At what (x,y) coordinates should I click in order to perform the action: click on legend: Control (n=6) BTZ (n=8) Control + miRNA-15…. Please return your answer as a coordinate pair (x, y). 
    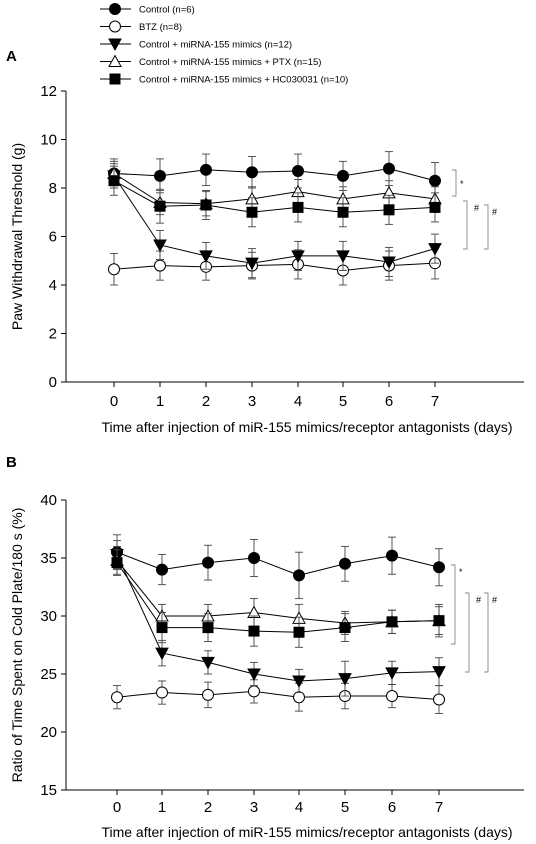
    Looking at the image, I should click on (224, 44).